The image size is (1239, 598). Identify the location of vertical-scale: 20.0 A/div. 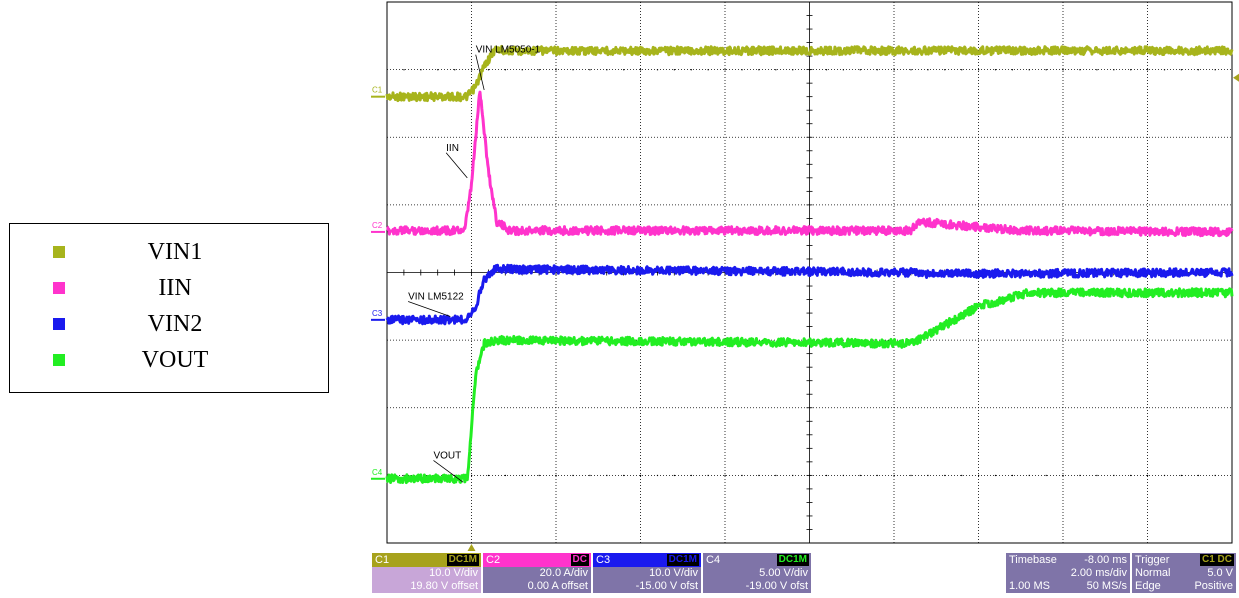
(563, 573).